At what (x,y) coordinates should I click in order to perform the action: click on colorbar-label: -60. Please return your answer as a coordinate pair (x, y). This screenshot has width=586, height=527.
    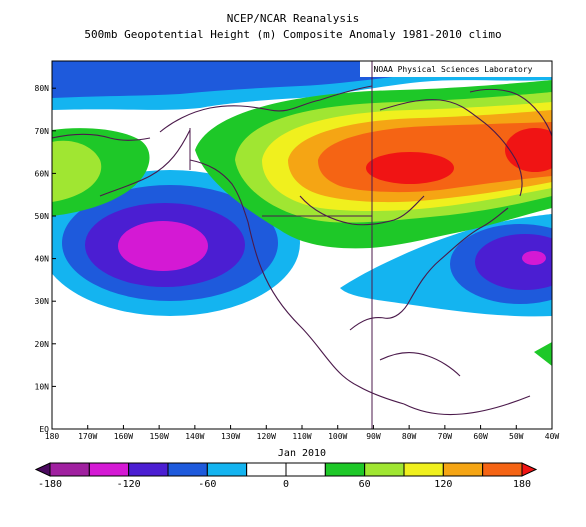
    Looking at the image, I should click on (207, 484).